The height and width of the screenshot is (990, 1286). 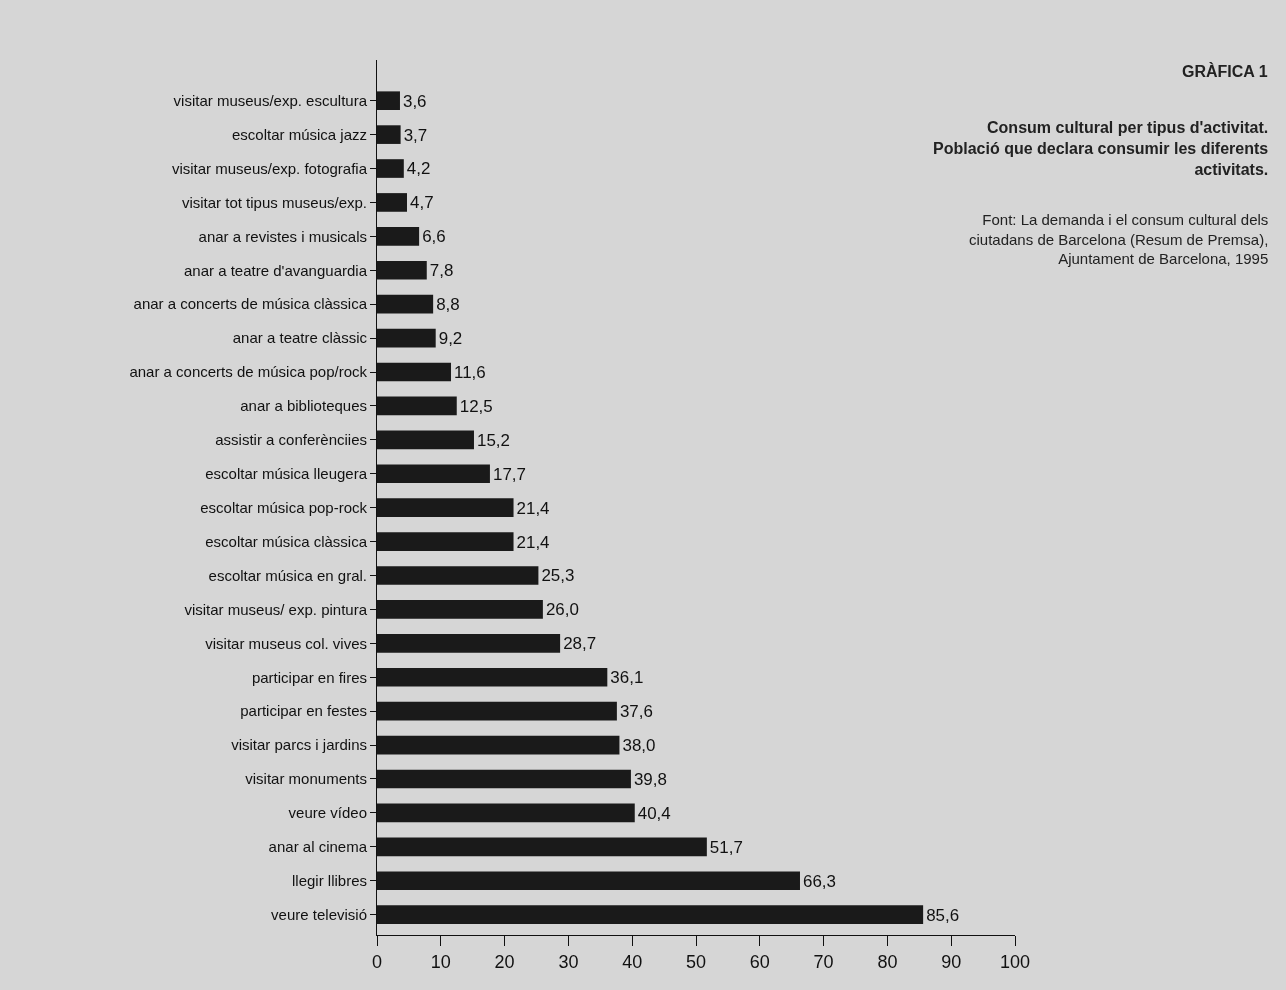 What do you see at coordinates (299, 134) in the screenshot?
I see `y-tick-label: escoltar música jazz` at bounding box center [299, 134].